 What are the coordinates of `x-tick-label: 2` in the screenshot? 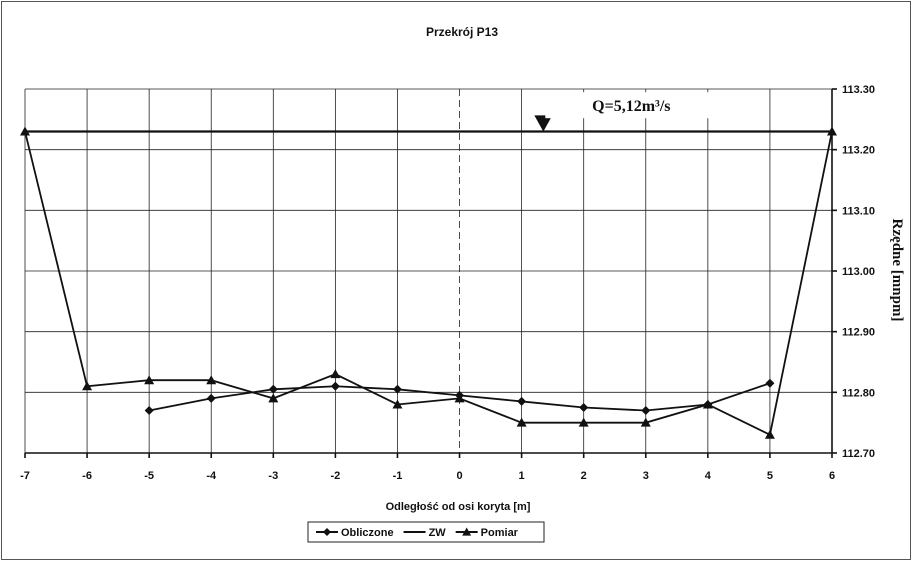 It's located at (584, 476).